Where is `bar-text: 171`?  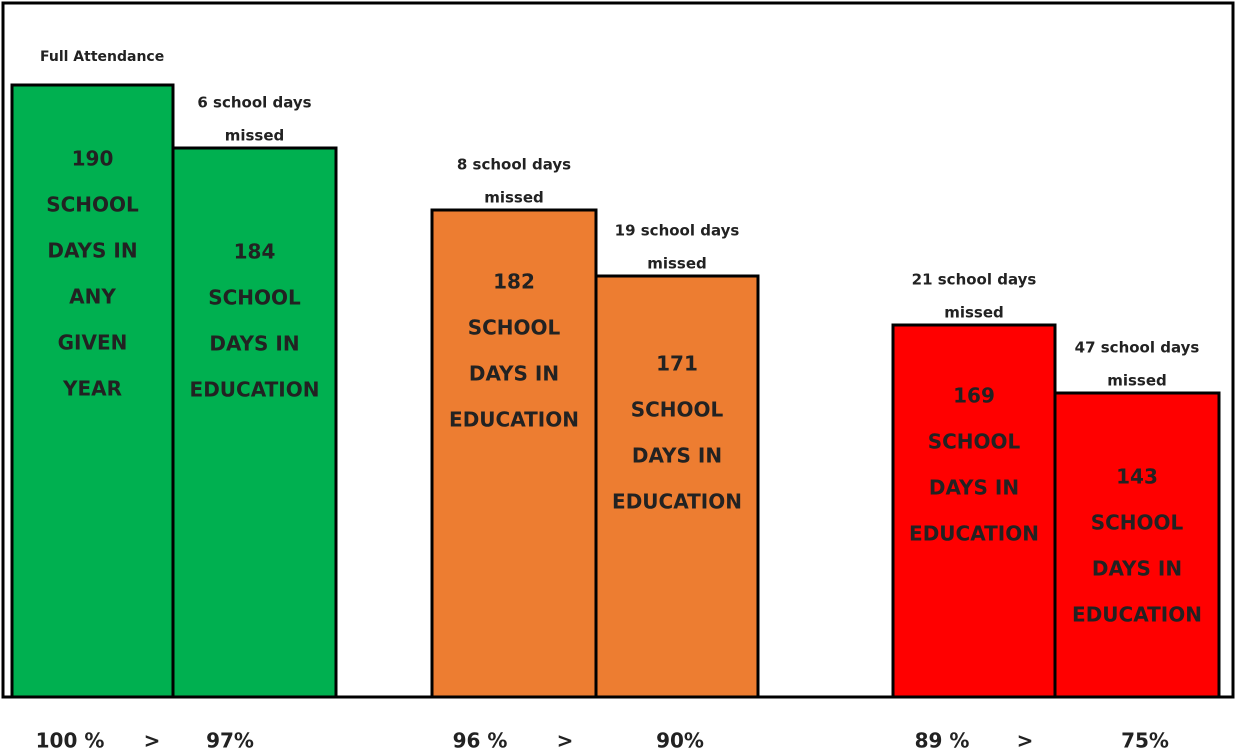 bar-text: 171 is located at coordinates (677, 364).